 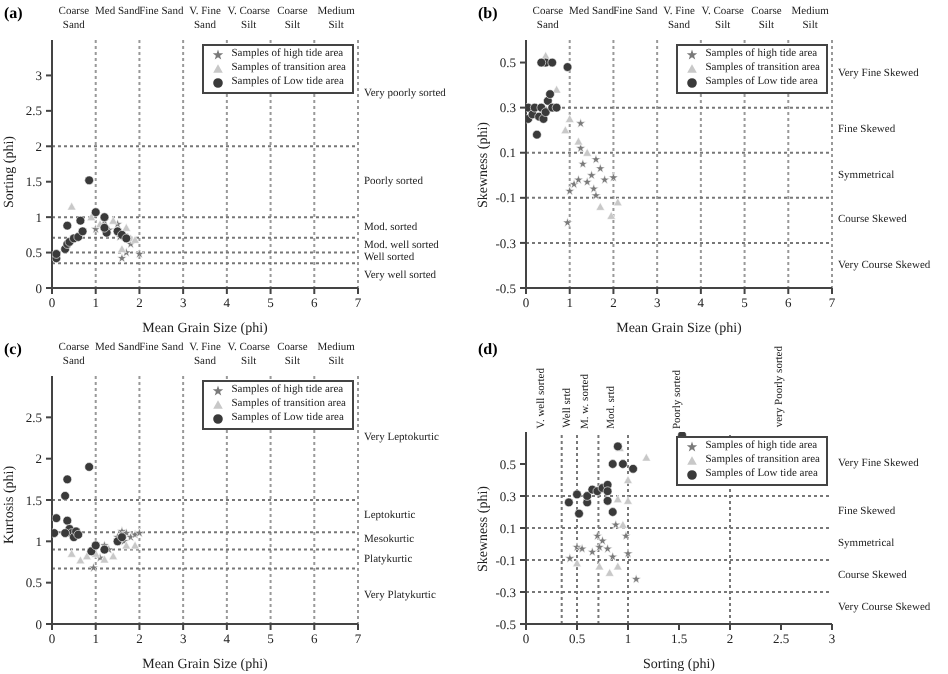 What do you see at coordinates (13, 13) in the screenshot?
I see `chart-title: (a)` at bounding box center [13, 13].